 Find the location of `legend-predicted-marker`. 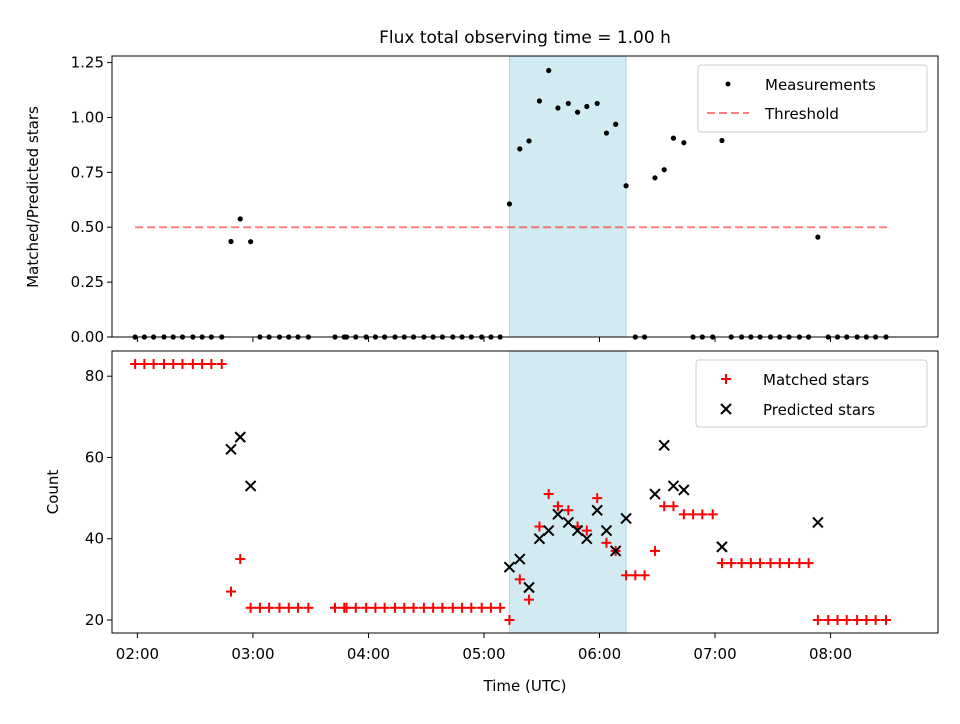

legend-predicted-marker is located at coordinates (726, 409).